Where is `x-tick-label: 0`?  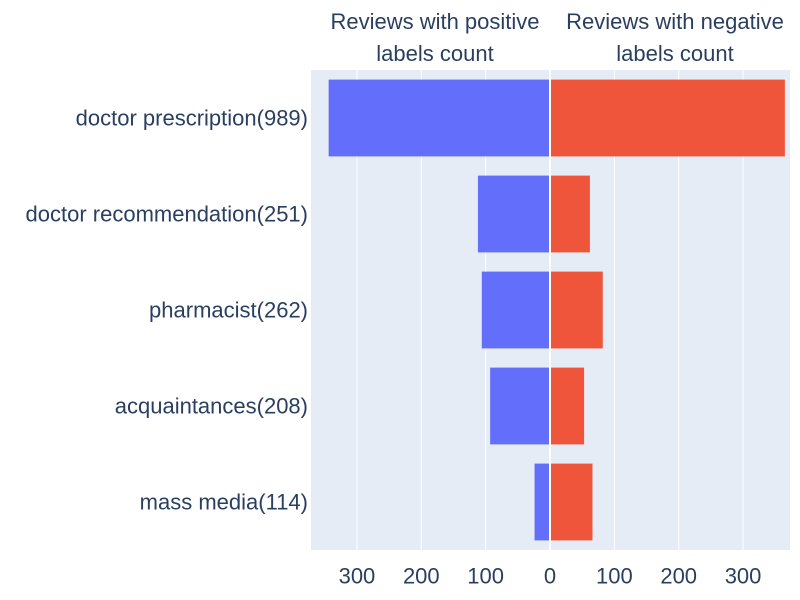
x-tick-label: 0 is located at coordinates (550, 576).